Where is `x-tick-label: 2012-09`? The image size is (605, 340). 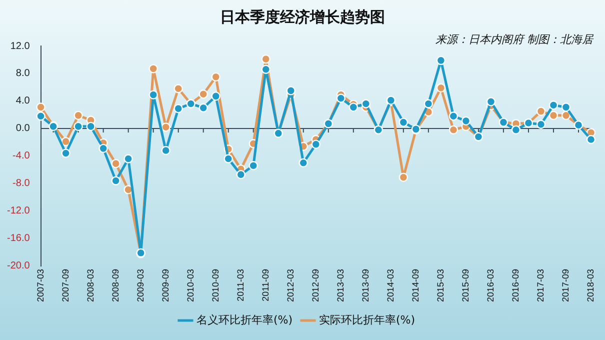
x-tick-label: 2012-09 is located at coordinates (315, 285).